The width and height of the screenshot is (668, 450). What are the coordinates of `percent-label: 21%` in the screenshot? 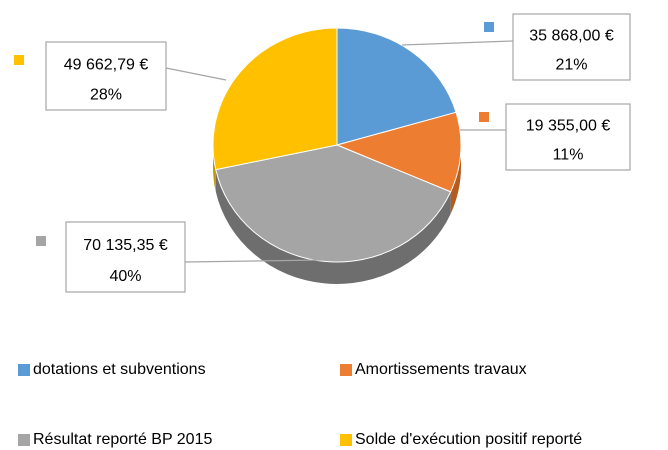 It's located at (571, 65).